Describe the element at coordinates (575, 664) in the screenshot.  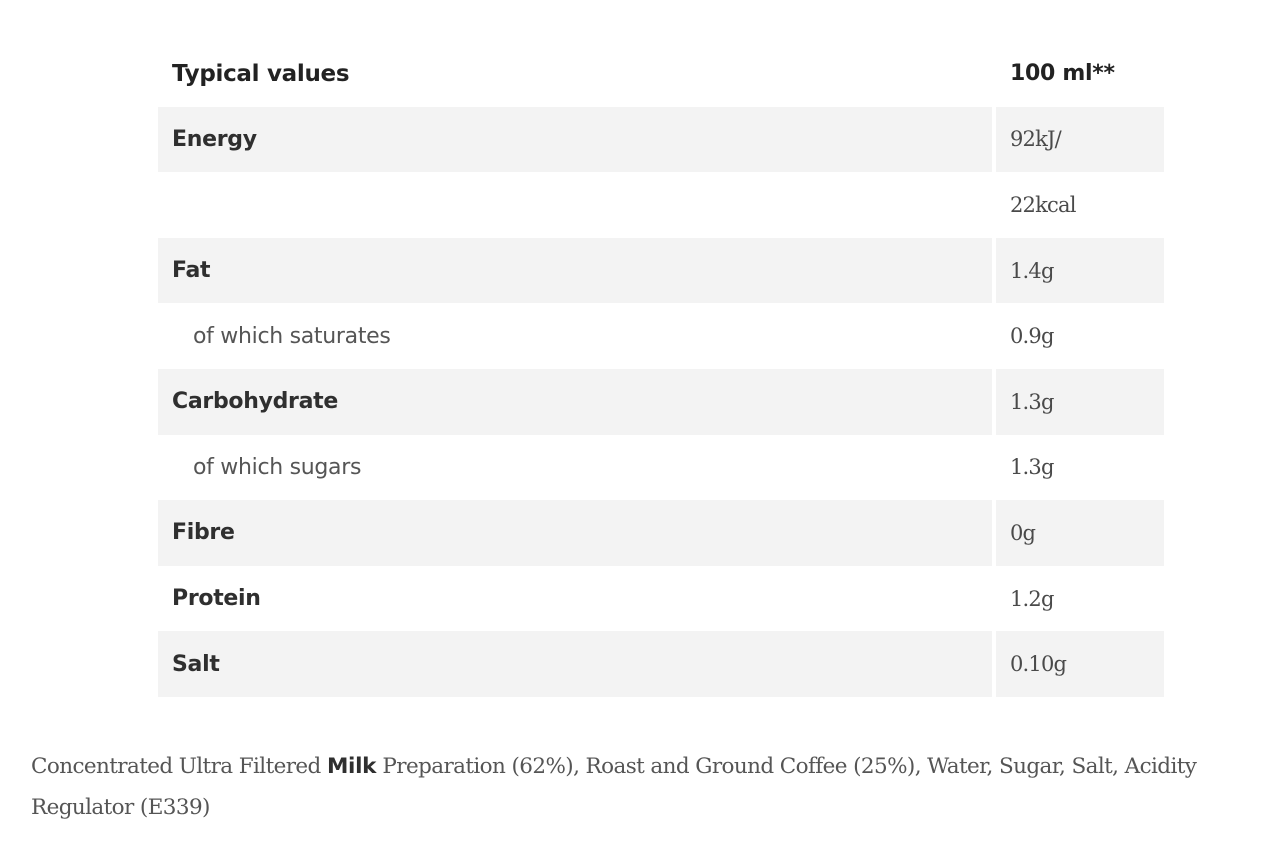
I see `nutrient-name: Salt` at that location.